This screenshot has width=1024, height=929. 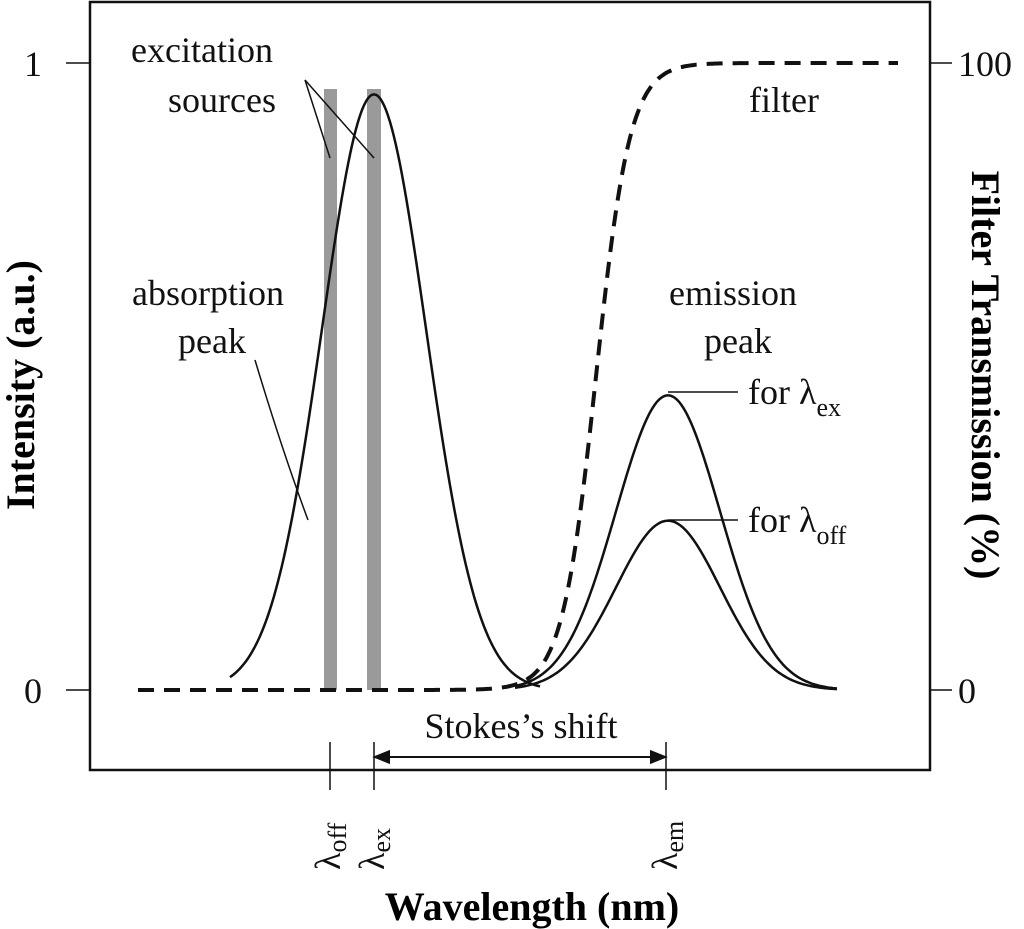 What do you see at coordinates (330, 389) in the screenshot?
I see `excitation-bar-off` at bounding box center [330, 389].